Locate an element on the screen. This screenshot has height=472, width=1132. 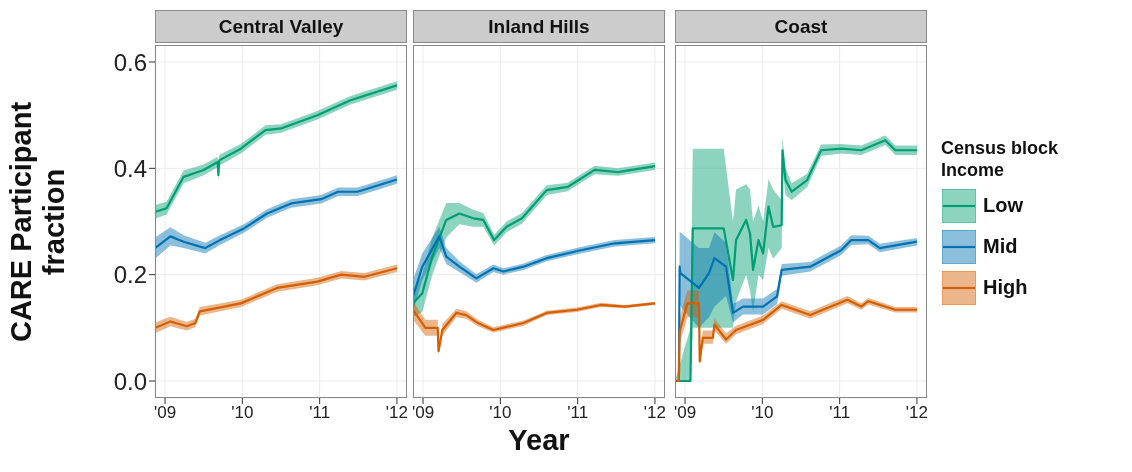
y-tick-label: 0.0 is located at coordinates (130, 381).